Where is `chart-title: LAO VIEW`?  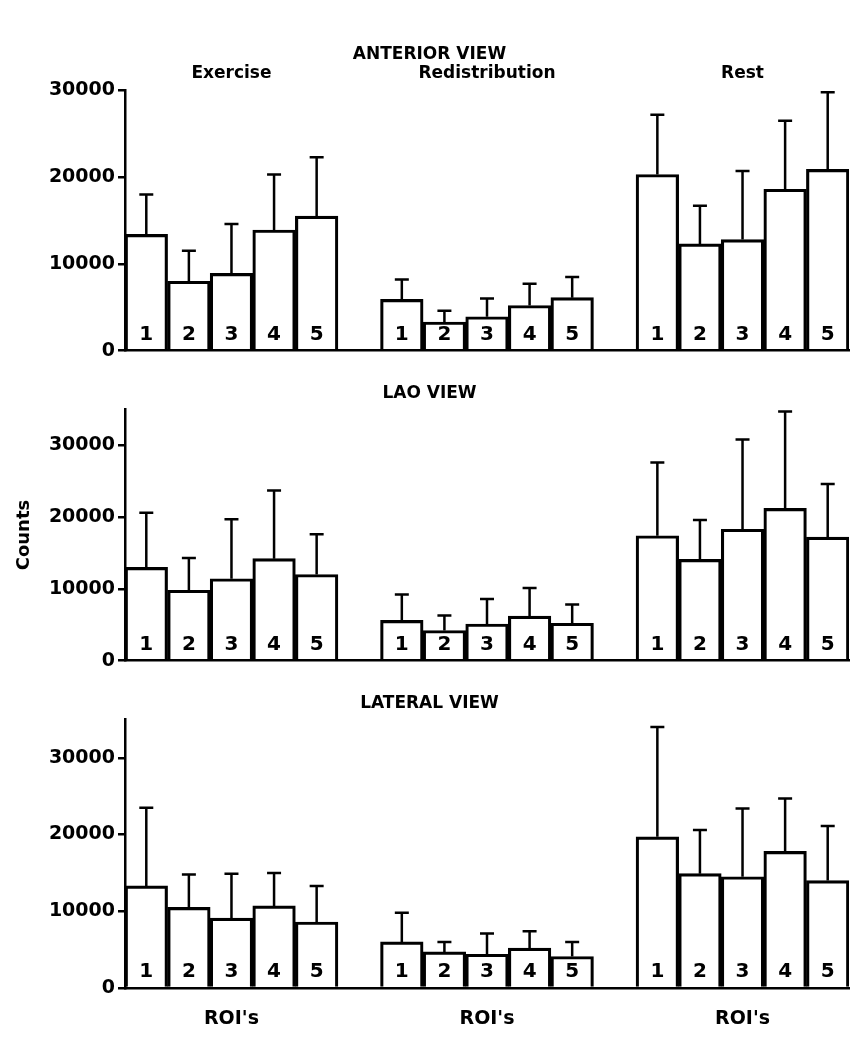
chart-title: LAO VIEW is located at coordinates (429, 391).